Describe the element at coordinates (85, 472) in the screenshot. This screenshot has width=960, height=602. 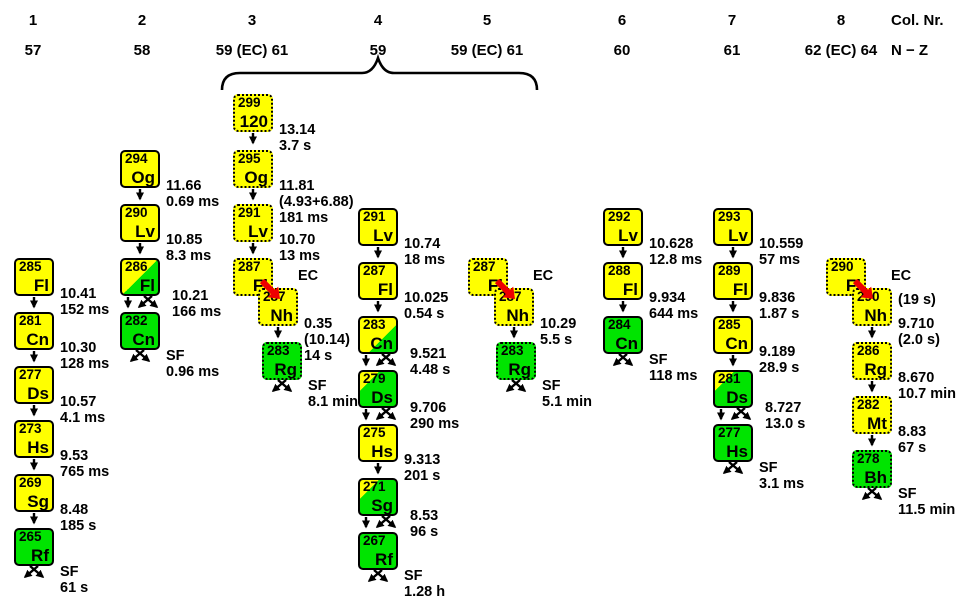
I see `decay-label-line: 765 ms` at that location.